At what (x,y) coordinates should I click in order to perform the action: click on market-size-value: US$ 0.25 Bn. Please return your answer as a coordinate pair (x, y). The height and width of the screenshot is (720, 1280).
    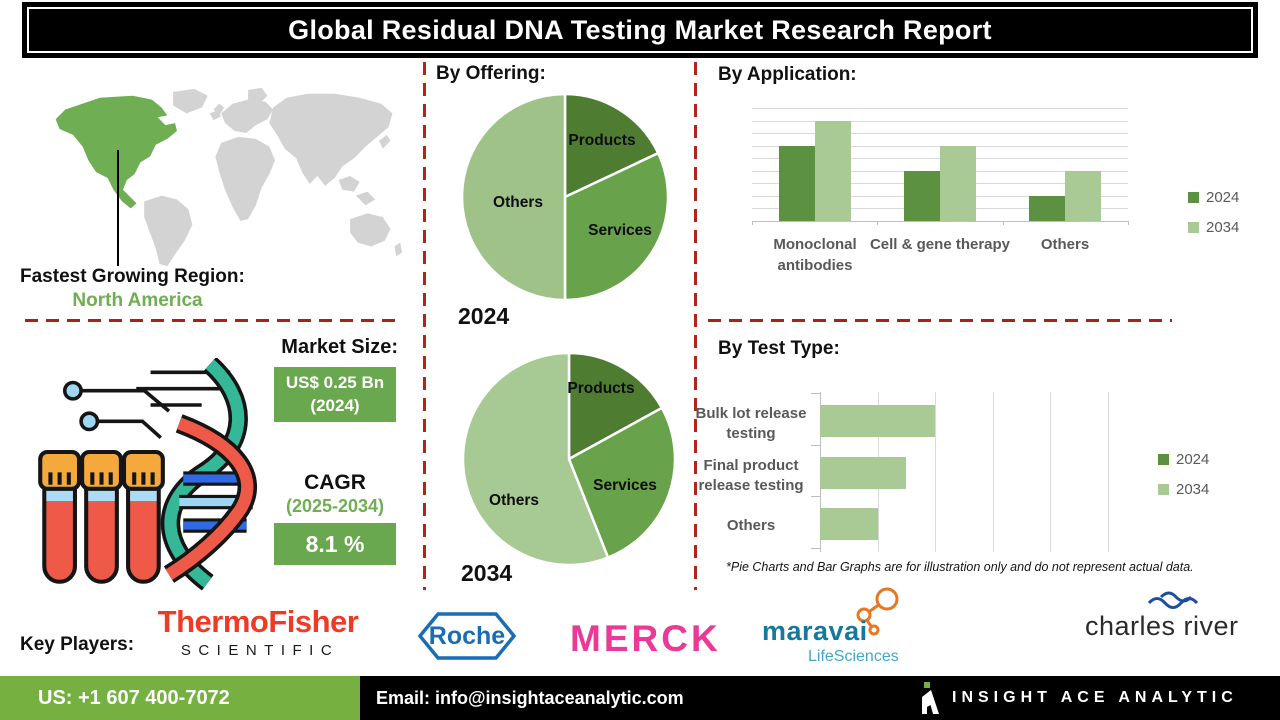
    Looking at the image, I should click on (335, 382).